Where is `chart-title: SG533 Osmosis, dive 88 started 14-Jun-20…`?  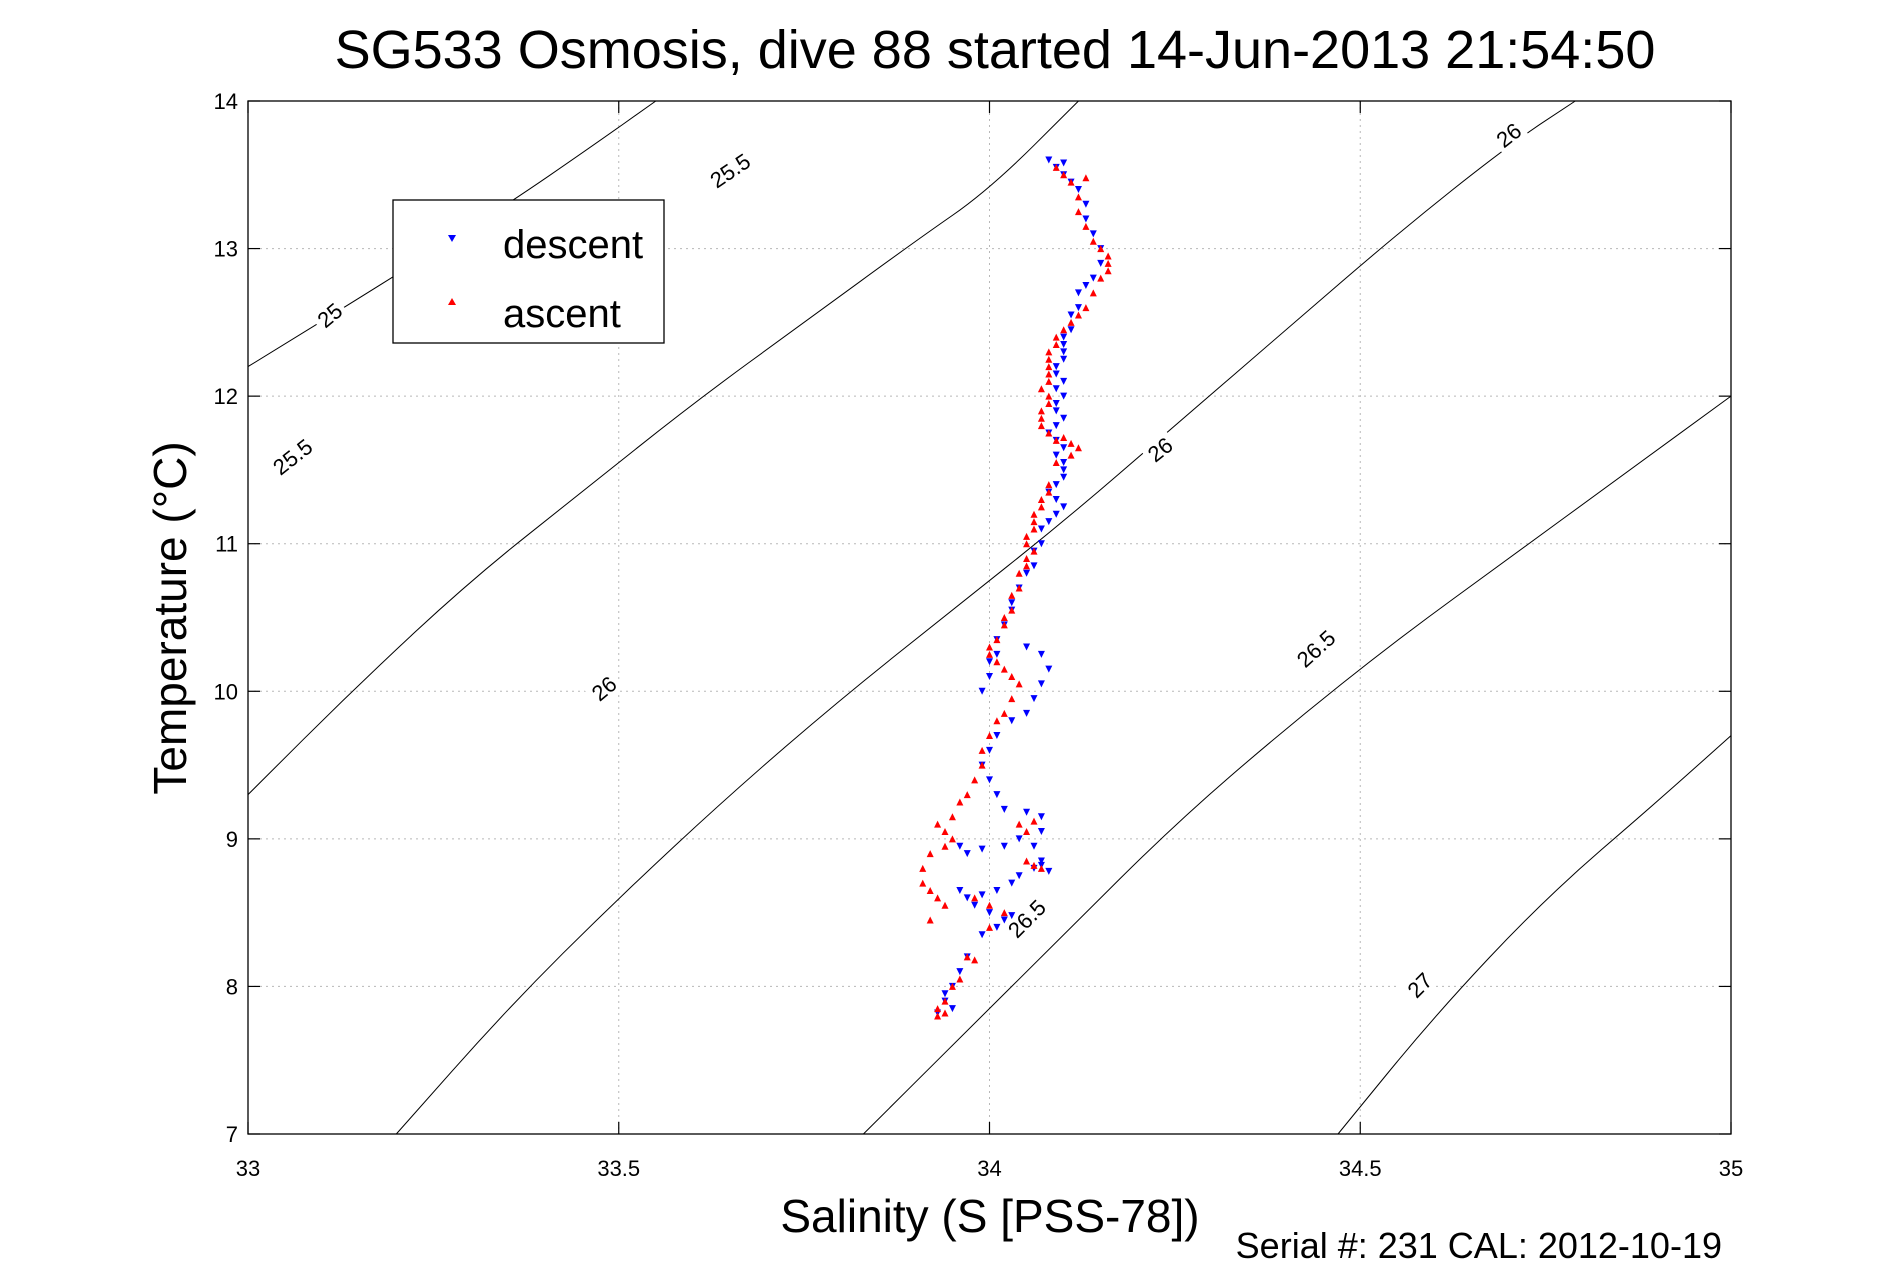 chart-title: SG533 Osmosis, dive 88 started 14-Jun-20… is located at coordinates (995, 50).